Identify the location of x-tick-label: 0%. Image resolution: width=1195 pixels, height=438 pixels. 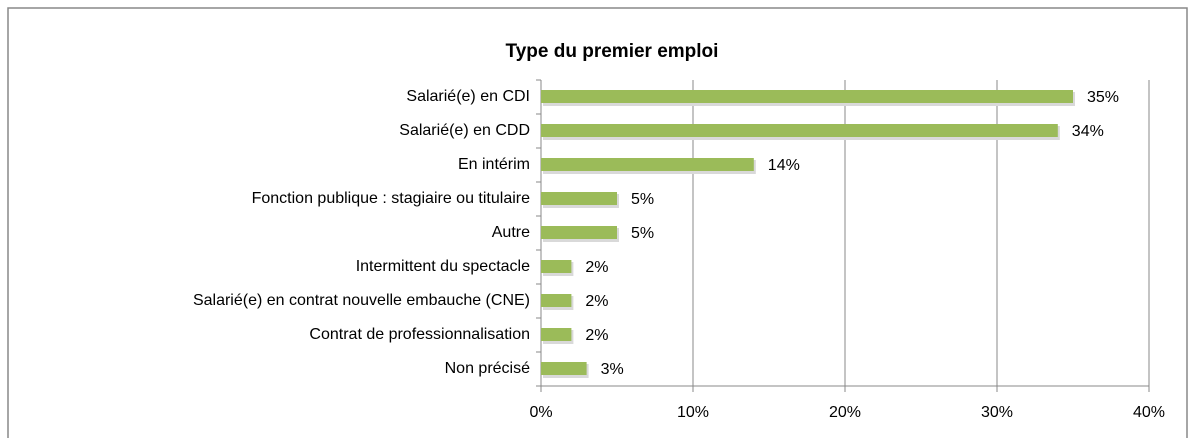
(540, 412).